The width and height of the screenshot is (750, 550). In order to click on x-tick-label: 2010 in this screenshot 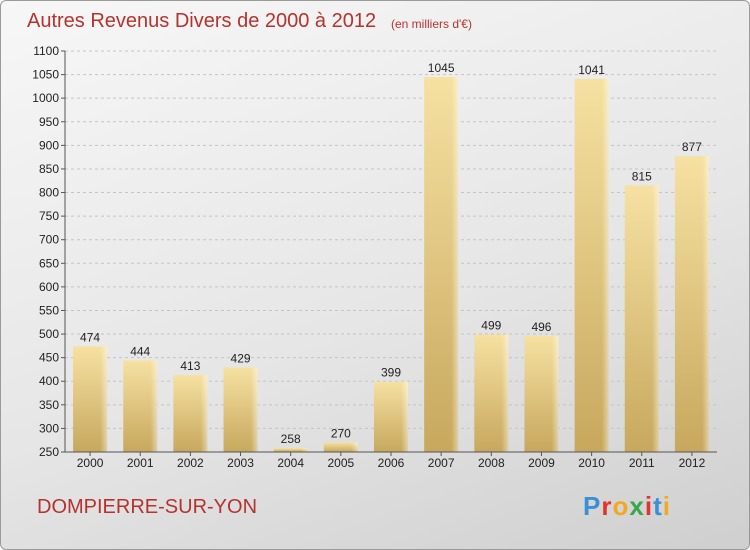, I will do `click(591, 463)`.